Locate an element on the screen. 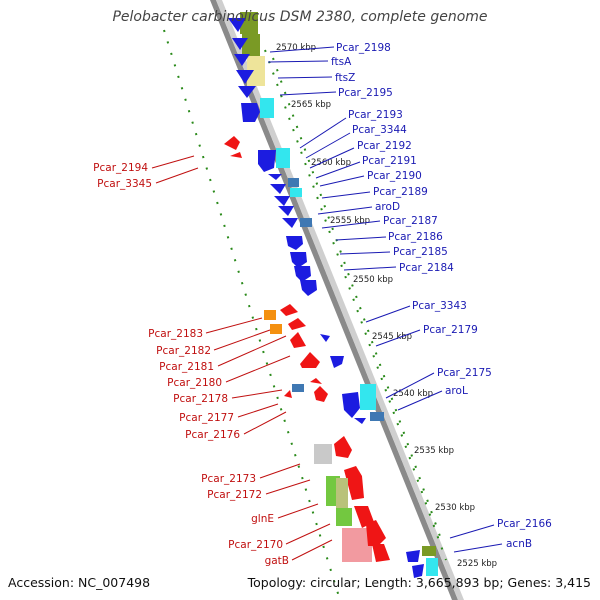  gene-label-forward: aroD is located at coordinates (387, 207).